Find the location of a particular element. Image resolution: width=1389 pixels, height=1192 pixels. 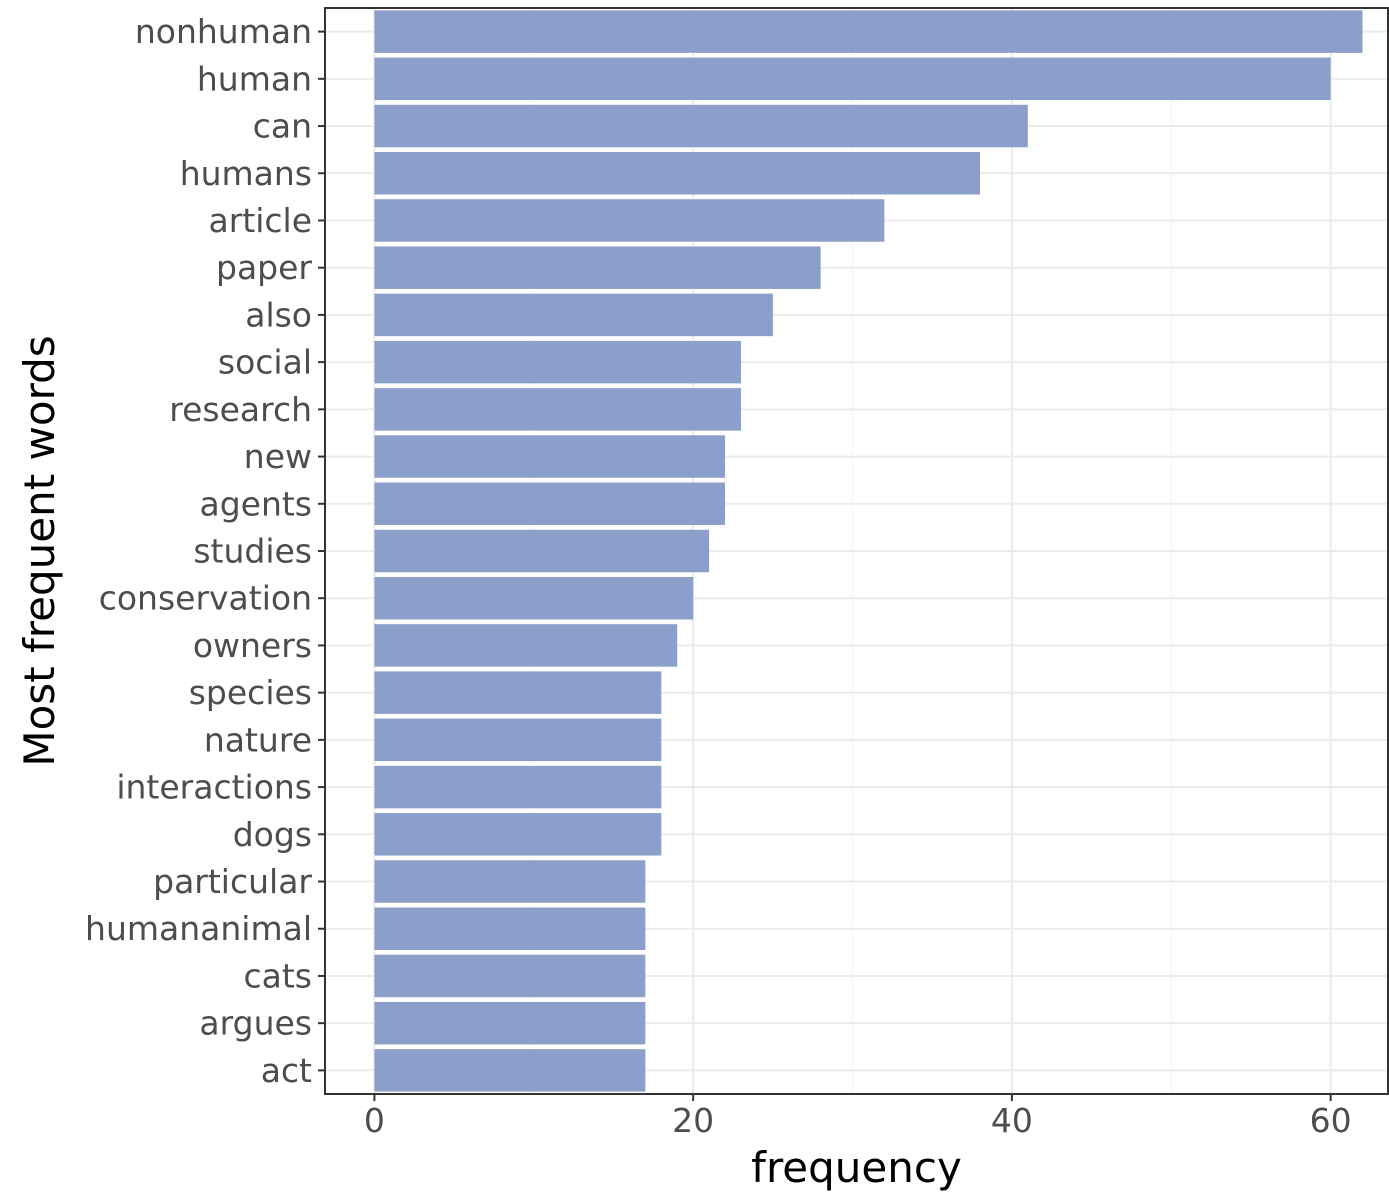

y-tick-label: humananimal is located at coordinates (198, 928).